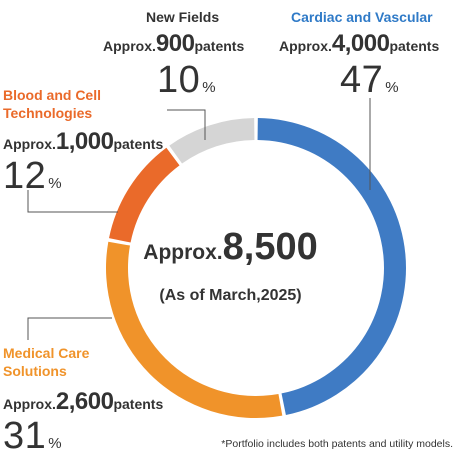 Image resolution: width=461 pixels, height=462 pixels. What do you see at coordinates (183, 17) in the screenshot?
I see `label-new-fields-name: New Fields` at bounding box center [183, 17].